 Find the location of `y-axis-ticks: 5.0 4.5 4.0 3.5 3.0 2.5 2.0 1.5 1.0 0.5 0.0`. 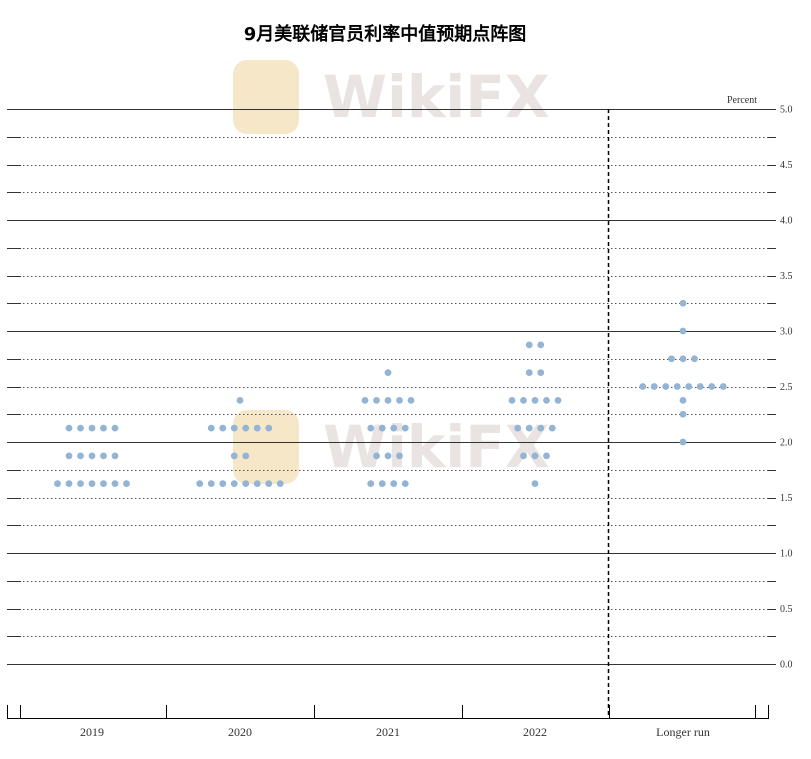

y-axis-ticks: 5.0 4.5 4.0 3.5 3.0 2.5 2.0 1.5 1.0 0.5 0.0 is located at coordinates (786, 388).